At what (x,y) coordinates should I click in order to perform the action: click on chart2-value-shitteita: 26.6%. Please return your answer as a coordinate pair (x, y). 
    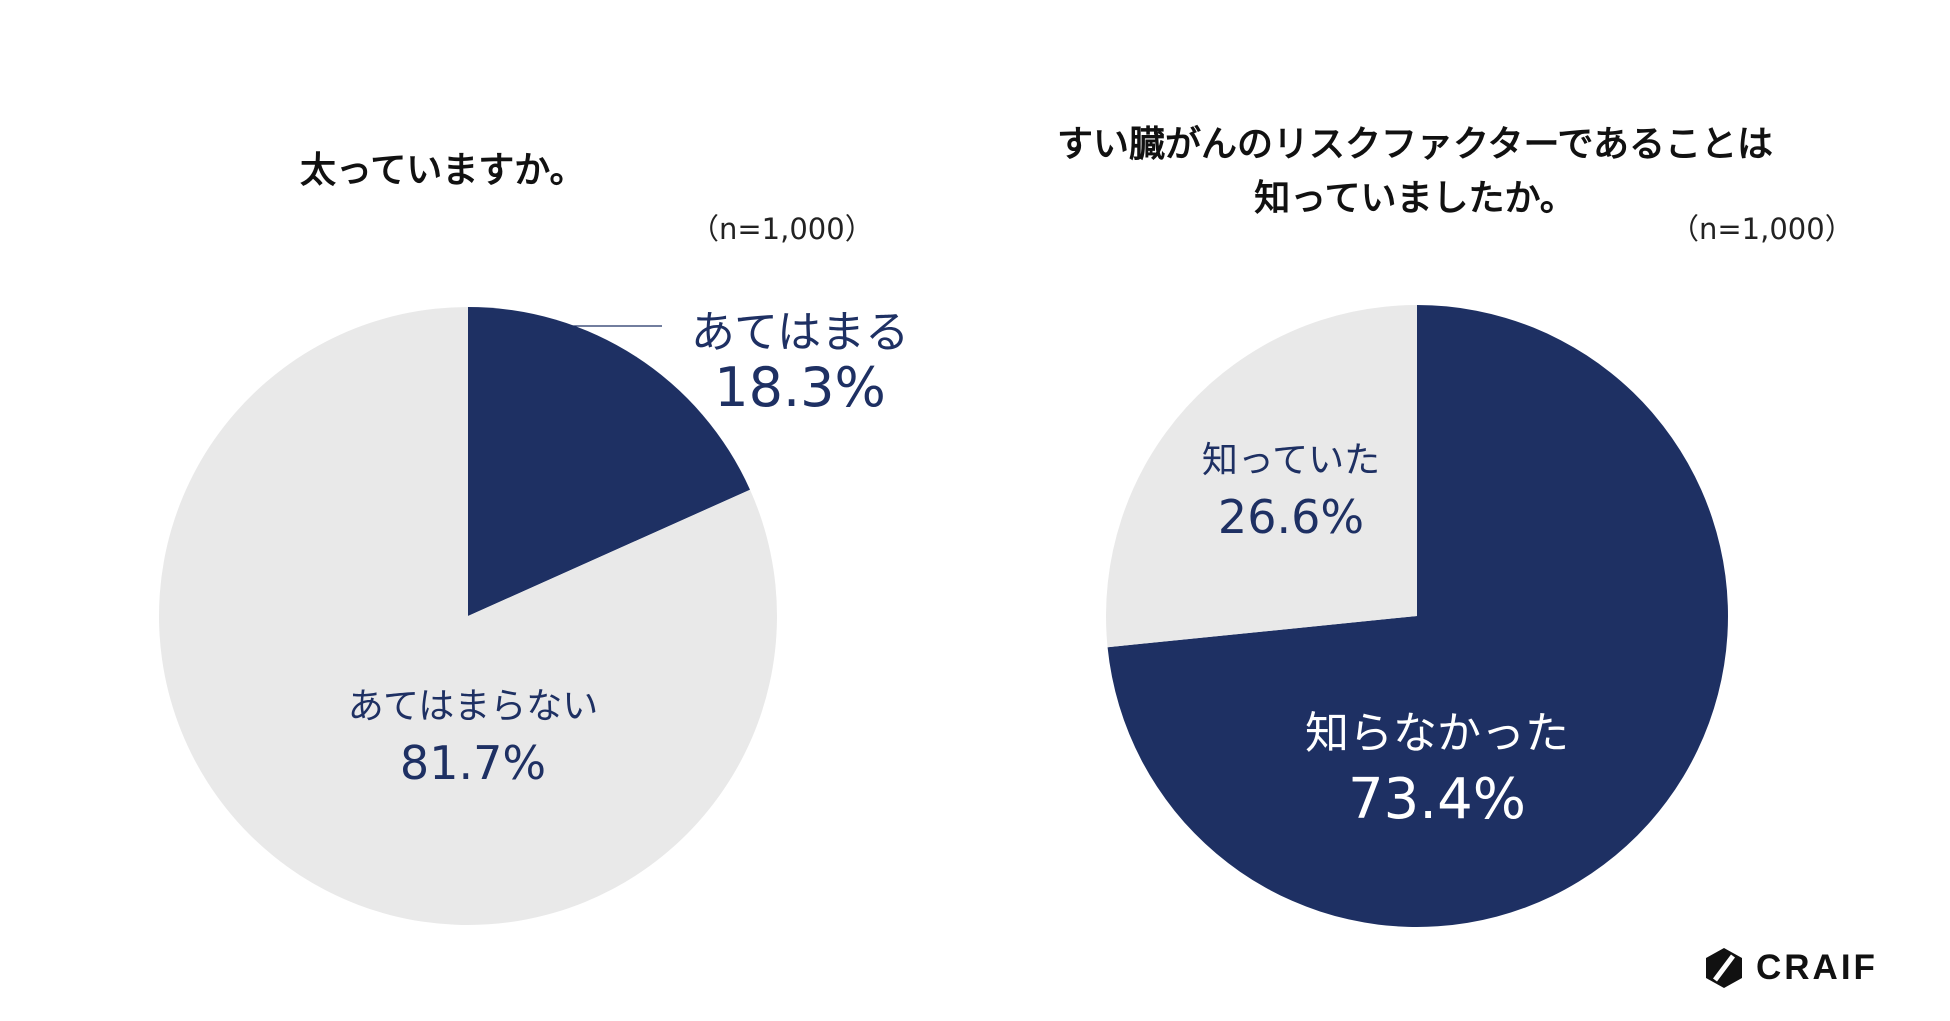
    Looking at the image, I should click on (1291, 517).